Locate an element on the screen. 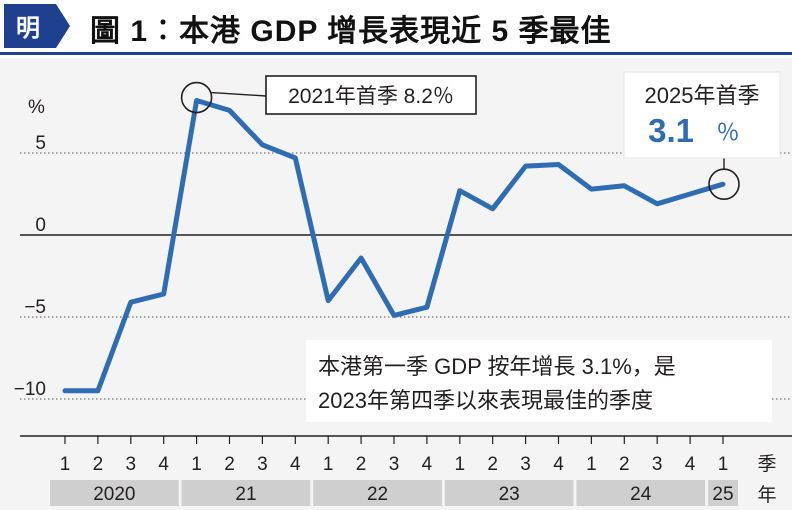 The width and height of the screenshot is (792, 510). callout-leader is located at coordinates (239, 94).